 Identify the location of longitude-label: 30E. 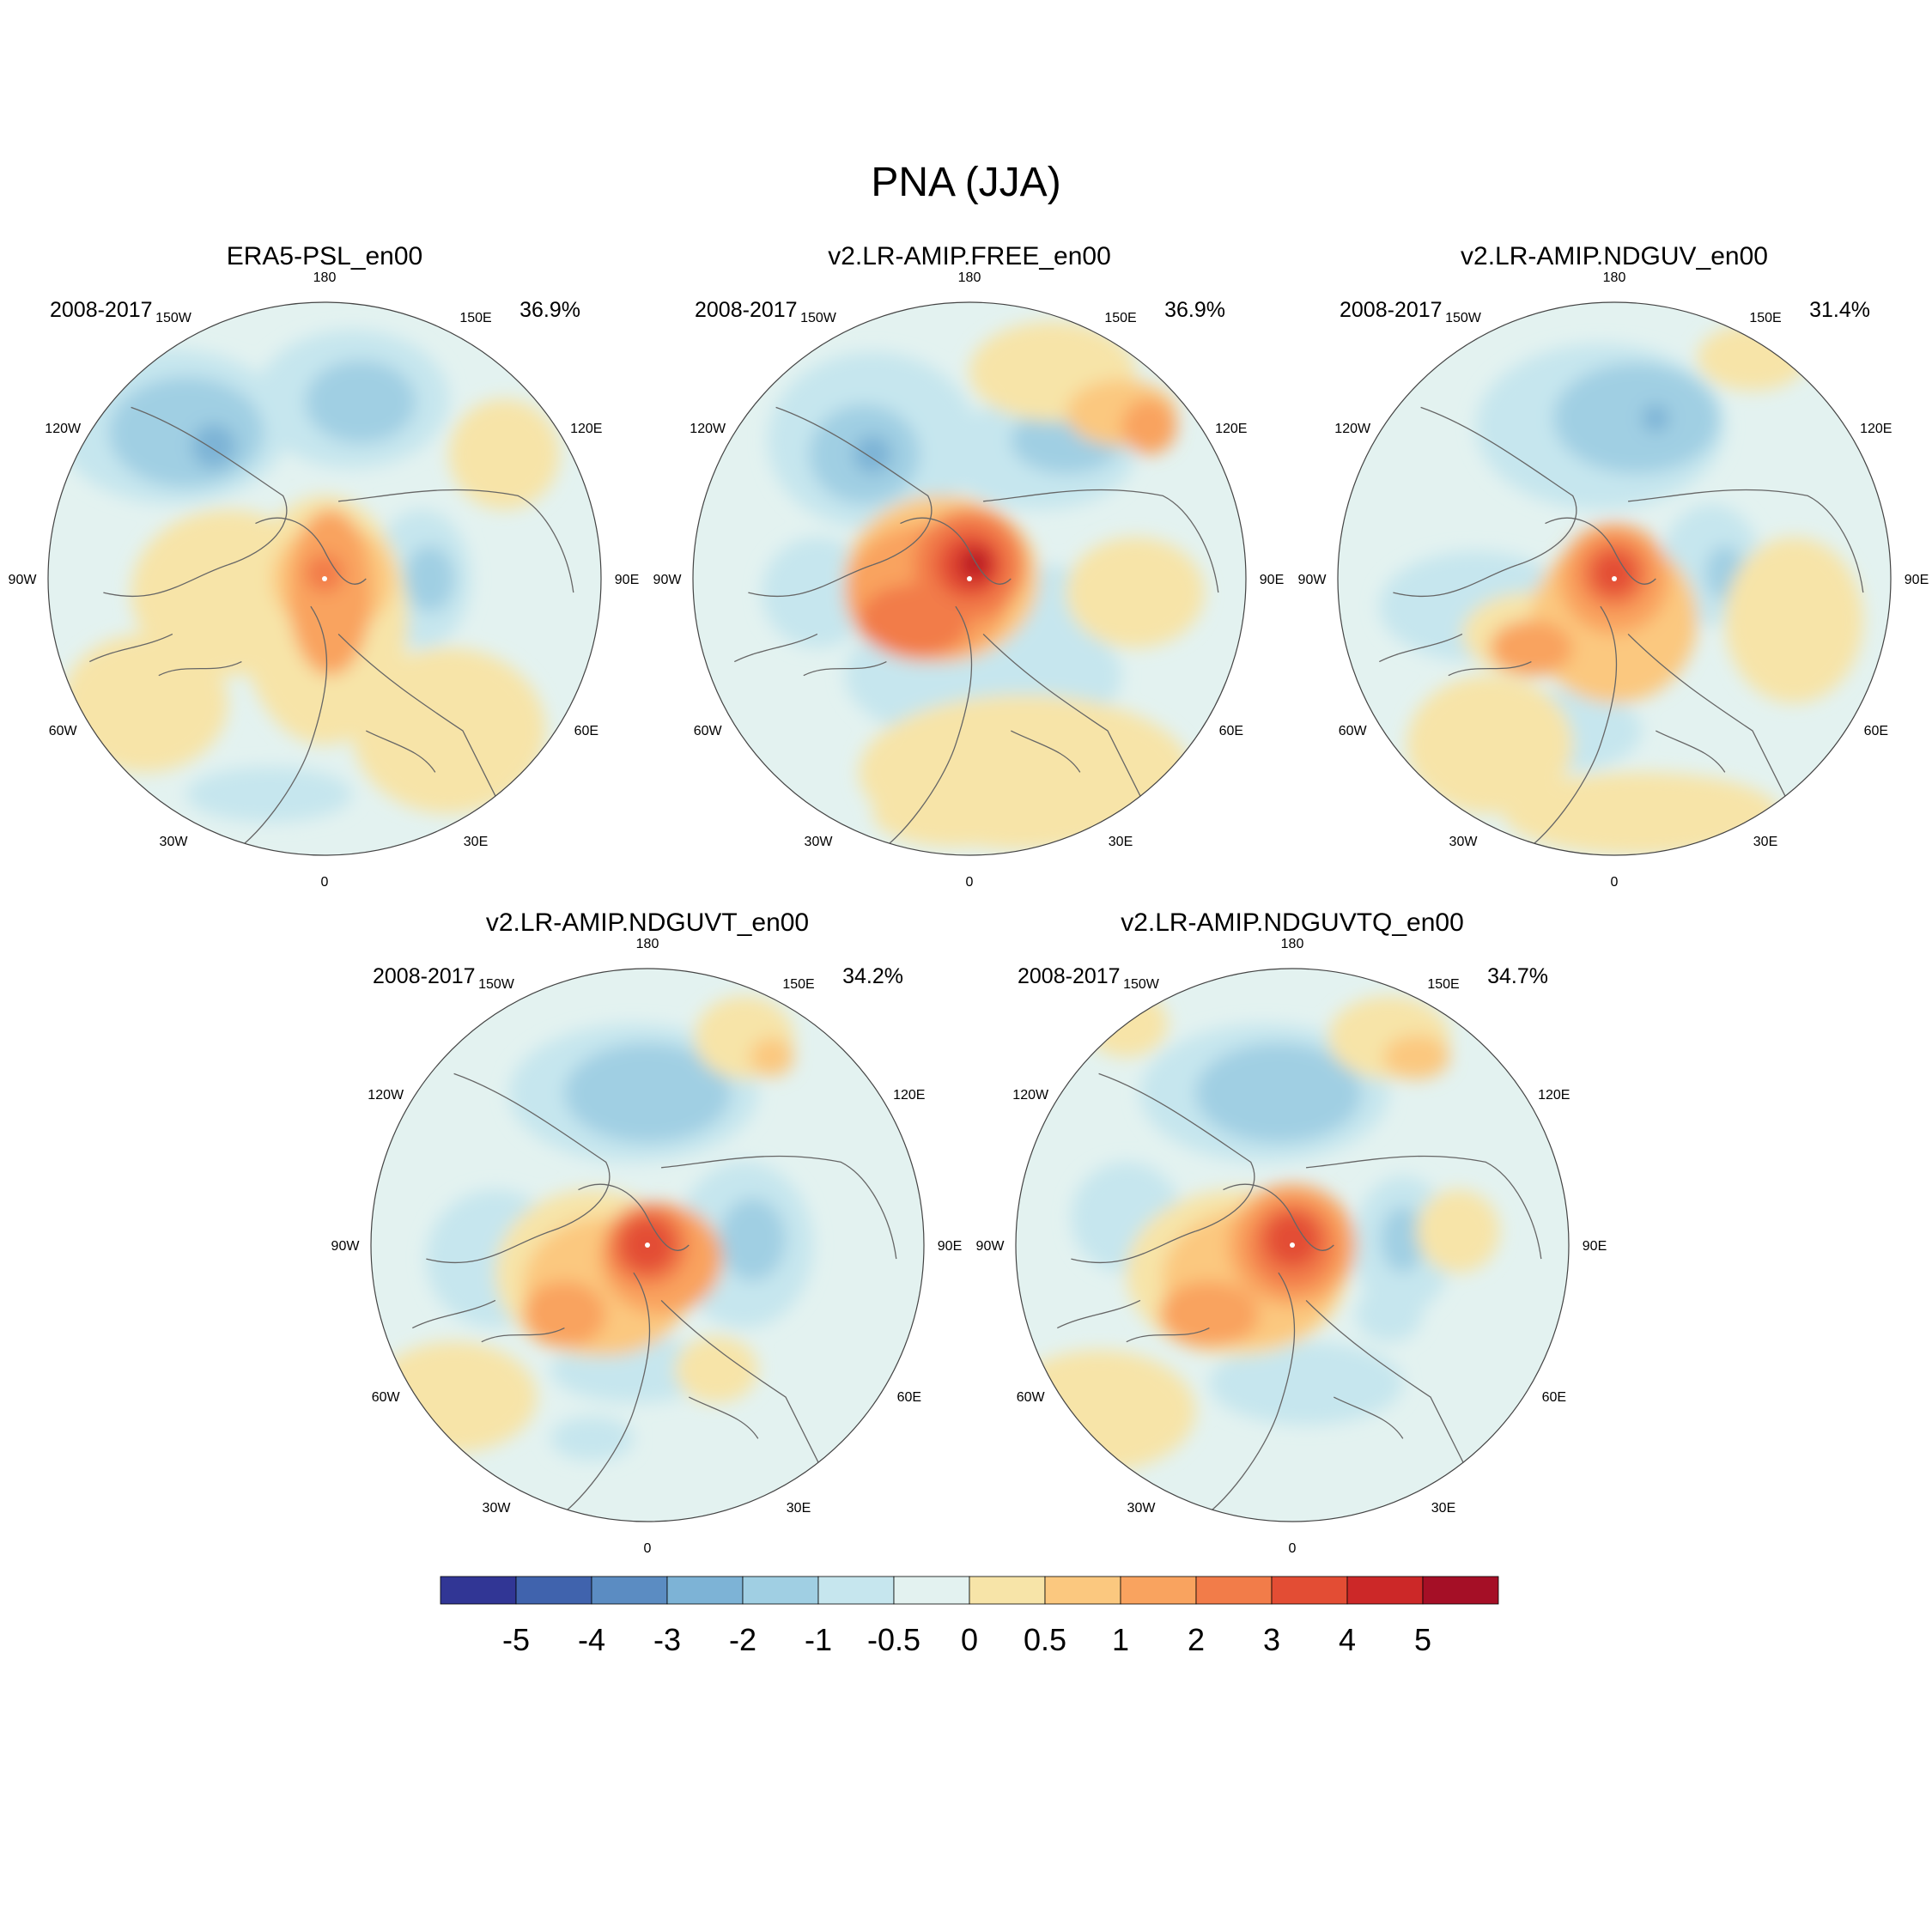
(799, 1508).